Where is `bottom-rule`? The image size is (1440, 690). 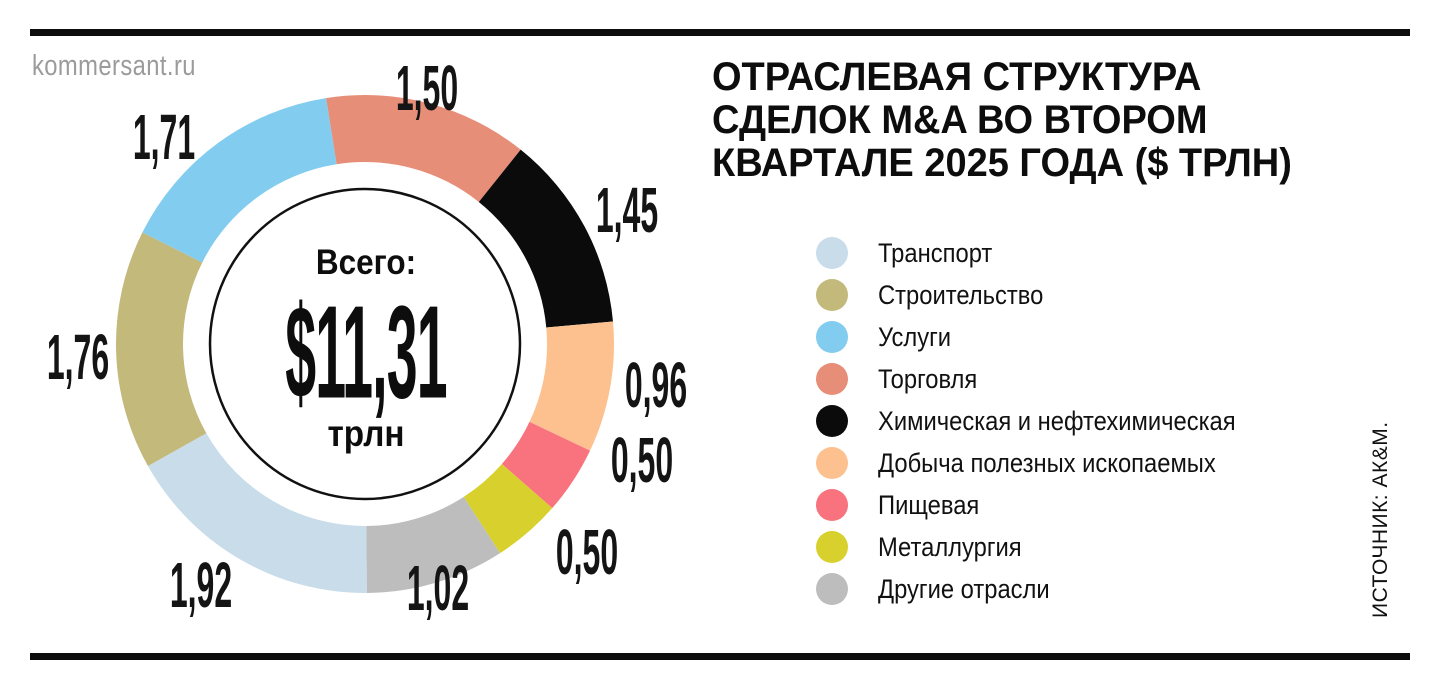 bottom-rule is located at coordinates (720, 656).